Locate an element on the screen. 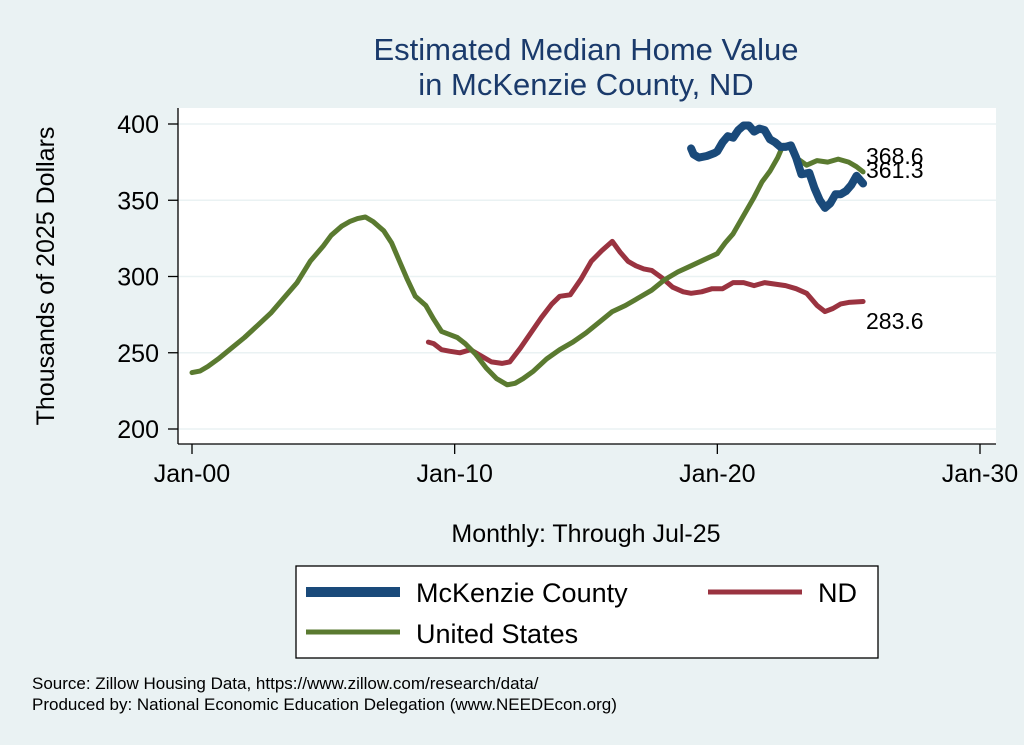 The image size is (1024, 745). end-label-nd: 283.6 is located at coordinates (895, 321).